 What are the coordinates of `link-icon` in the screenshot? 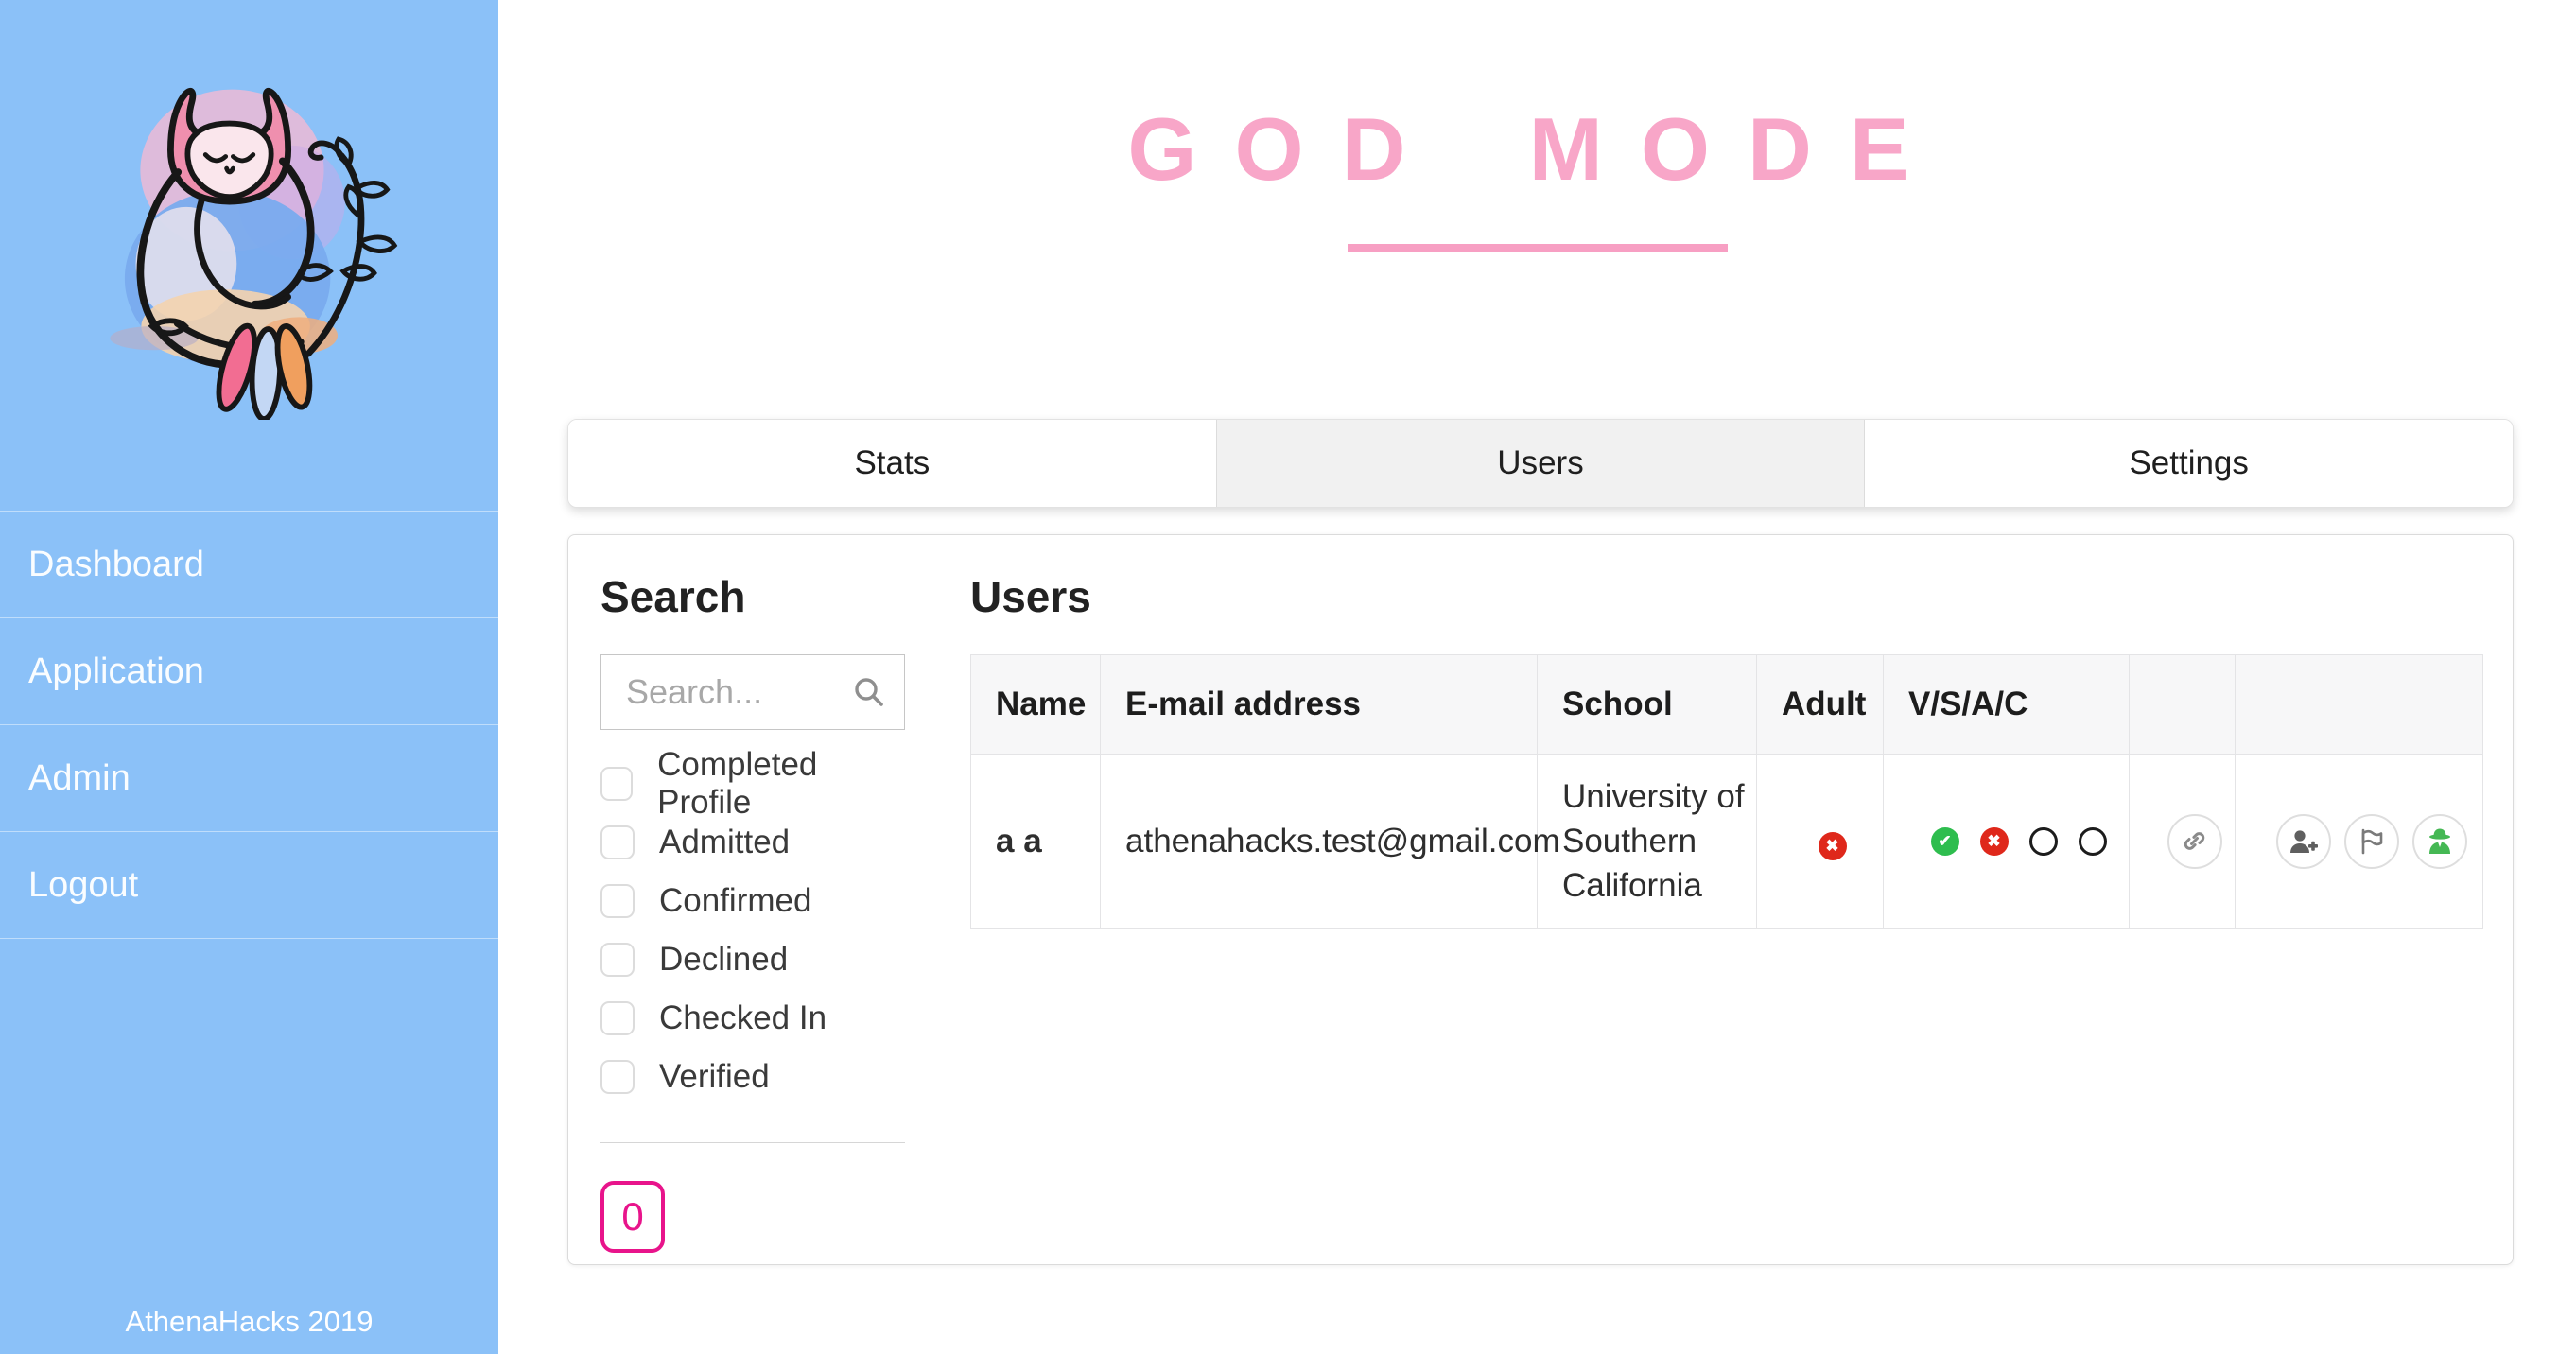 It's located at (2194, 841).